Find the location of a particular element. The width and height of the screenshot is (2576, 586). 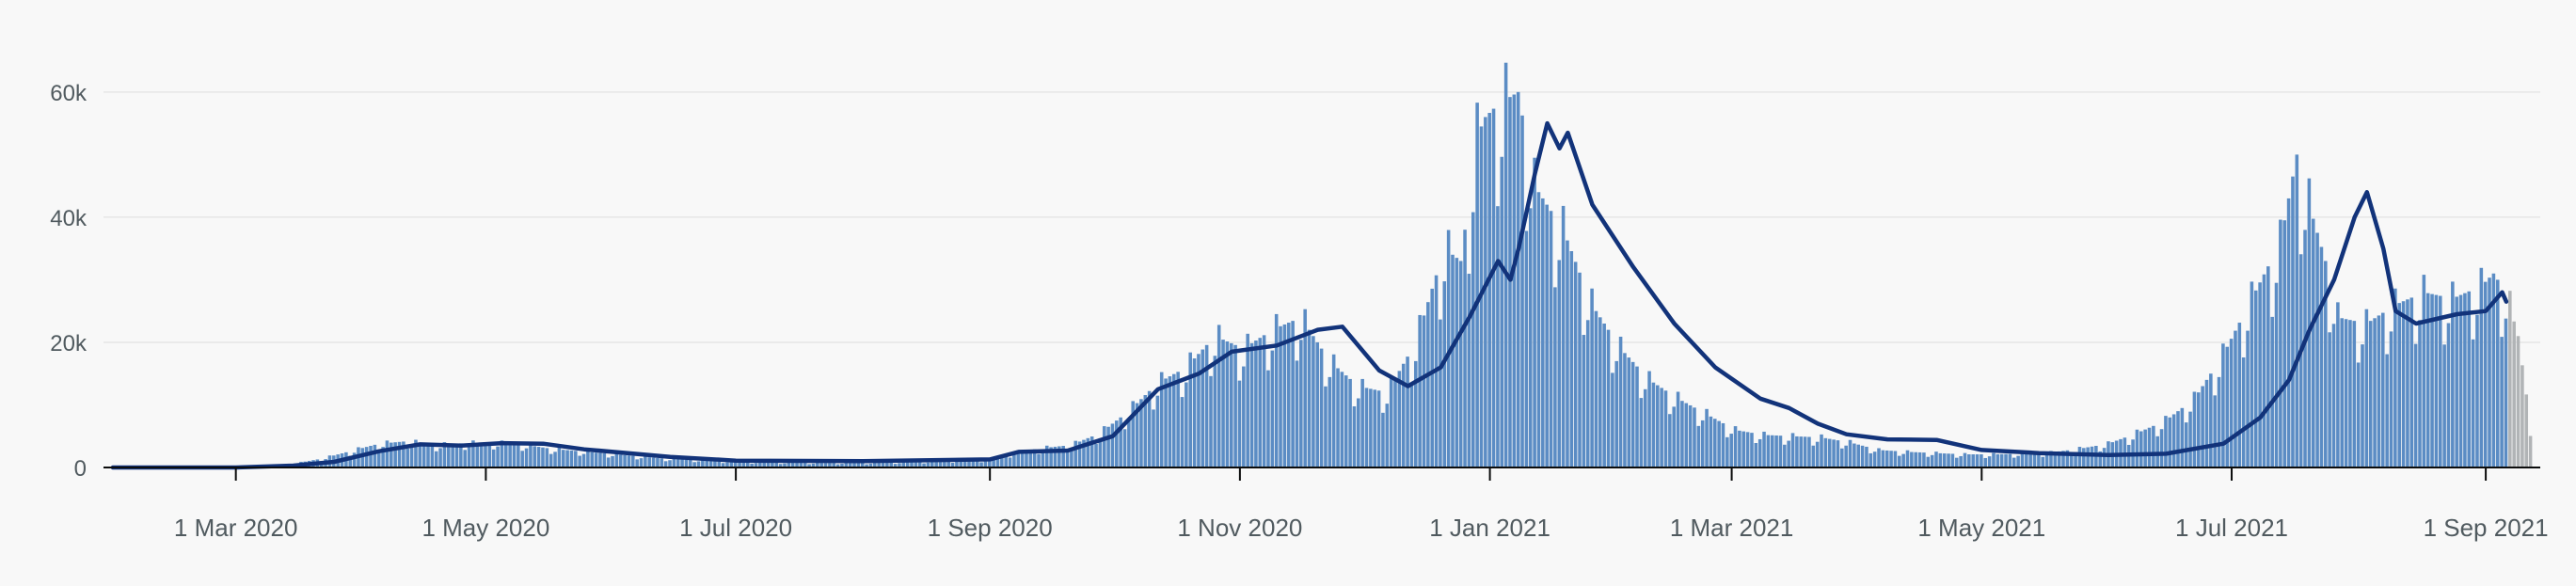

x-tick-label: 1 Jul 2020 is located at coordinates (735, 528).